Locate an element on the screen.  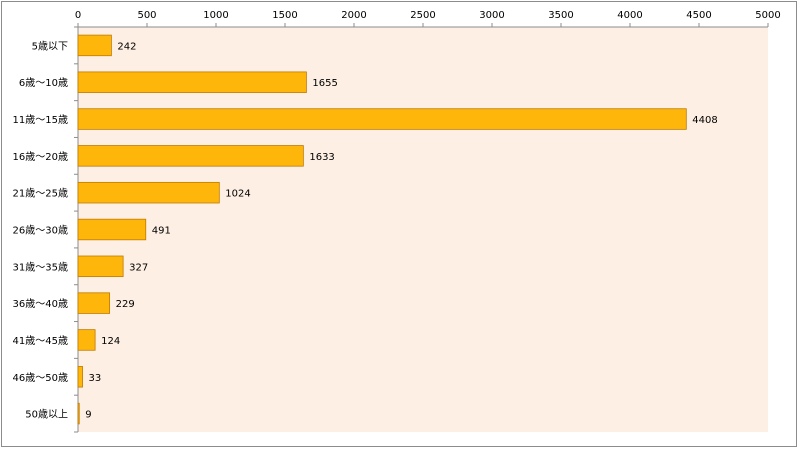
category-label: 5歳以下 is located at coordinates (50, 46).